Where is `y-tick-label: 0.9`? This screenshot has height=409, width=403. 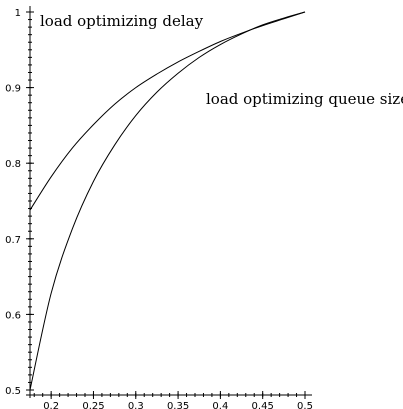 y-tick-label: 0.9 is located at coordinates (13, 89).